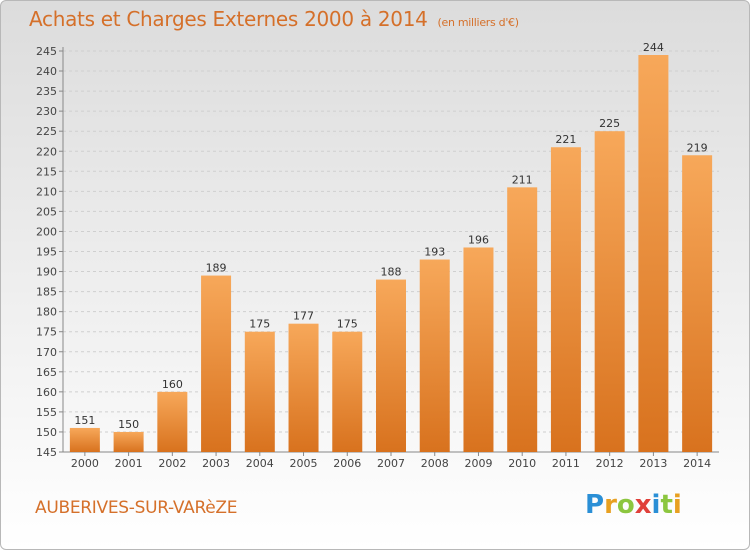  I want to click on y-tick-label: 185, so click(46, 292).